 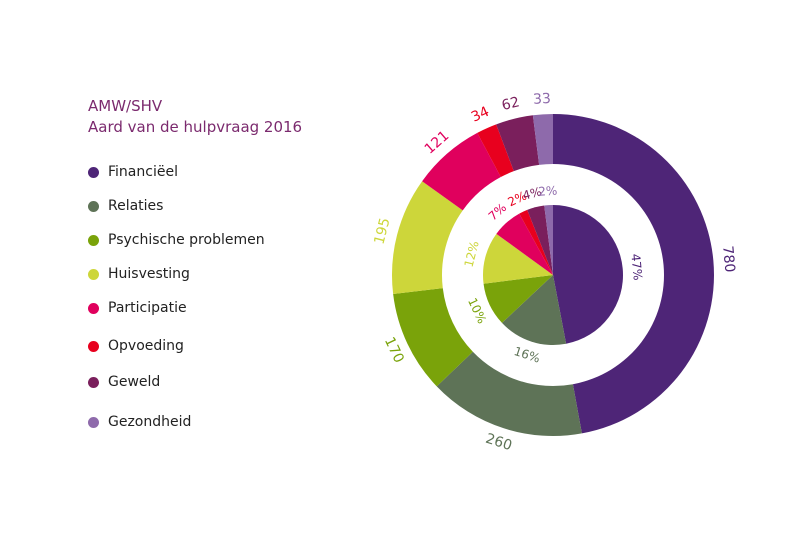 I want to click on inner-slice-psychische-problemen, so click(x=518, y=299).